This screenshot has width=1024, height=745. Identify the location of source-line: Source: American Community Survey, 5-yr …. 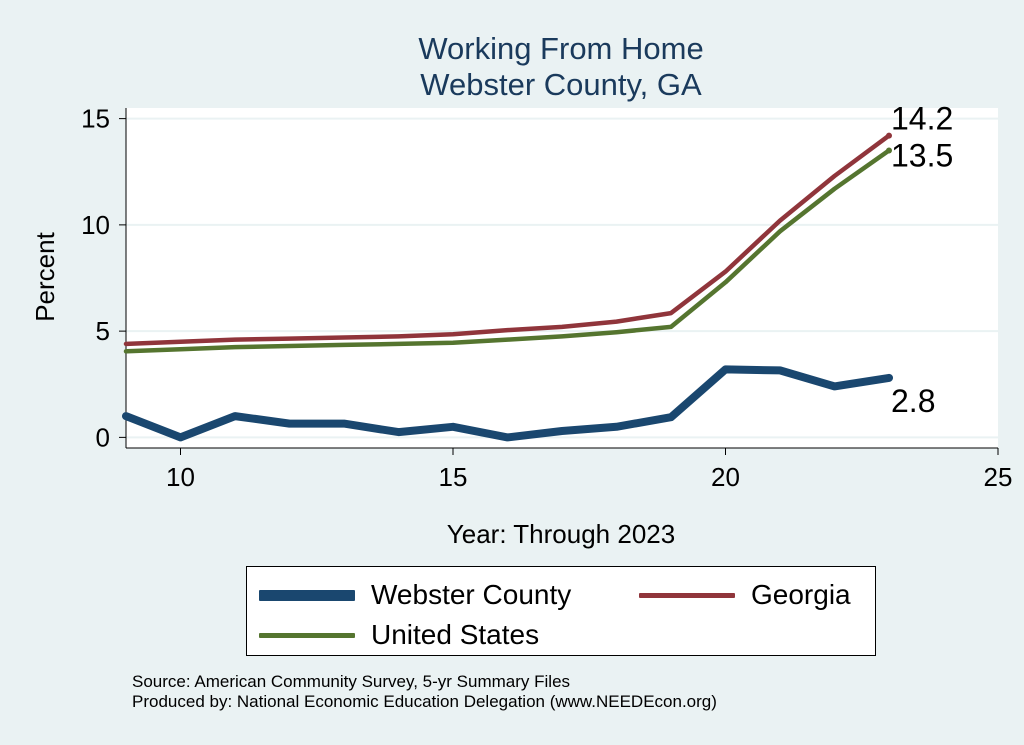
(351, 681).